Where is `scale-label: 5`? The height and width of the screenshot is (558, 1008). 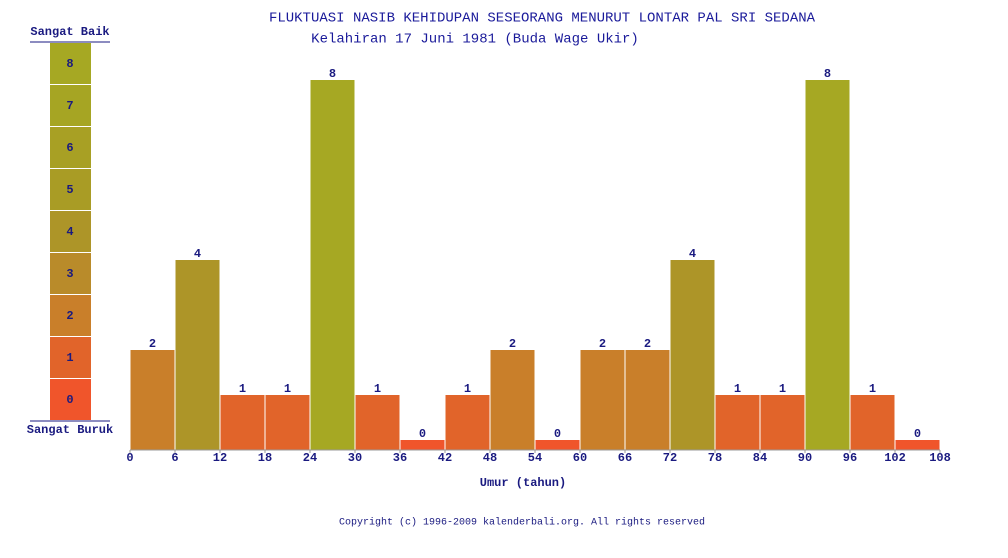
scale-label: 5 is located at coordinates (69, 190).